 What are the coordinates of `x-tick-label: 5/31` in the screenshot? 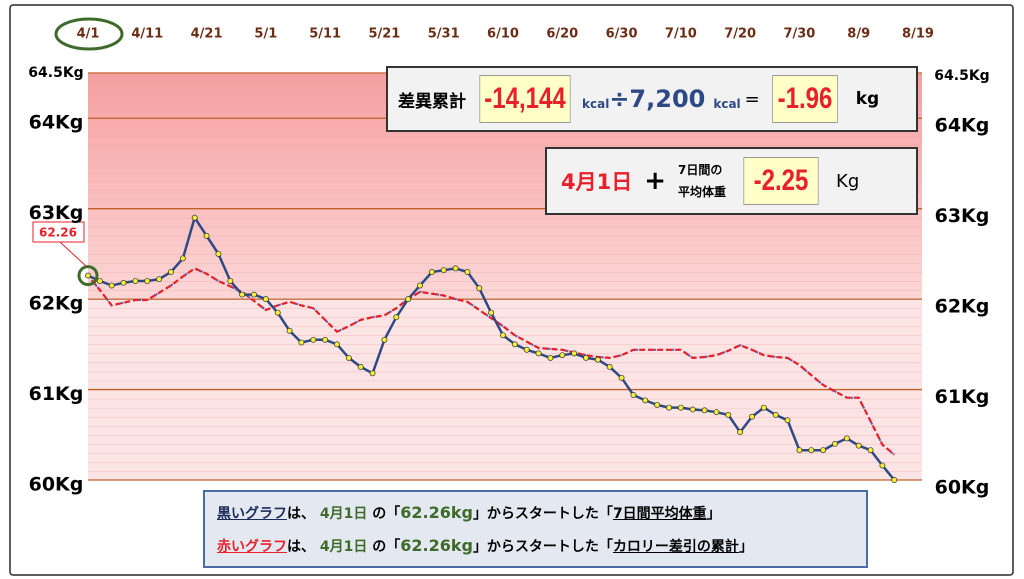 It's located at (444, 34).